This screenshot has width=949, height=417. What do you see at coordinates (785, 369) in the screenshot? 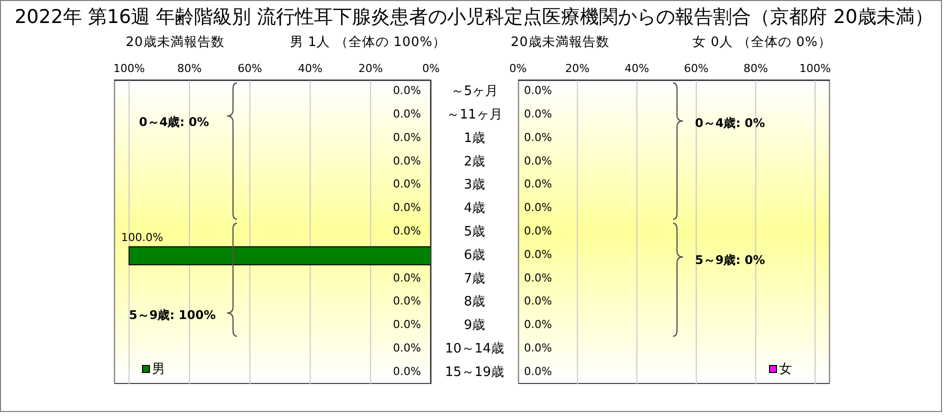
I see `legend-label: 女` at bounding box center [785, 369].